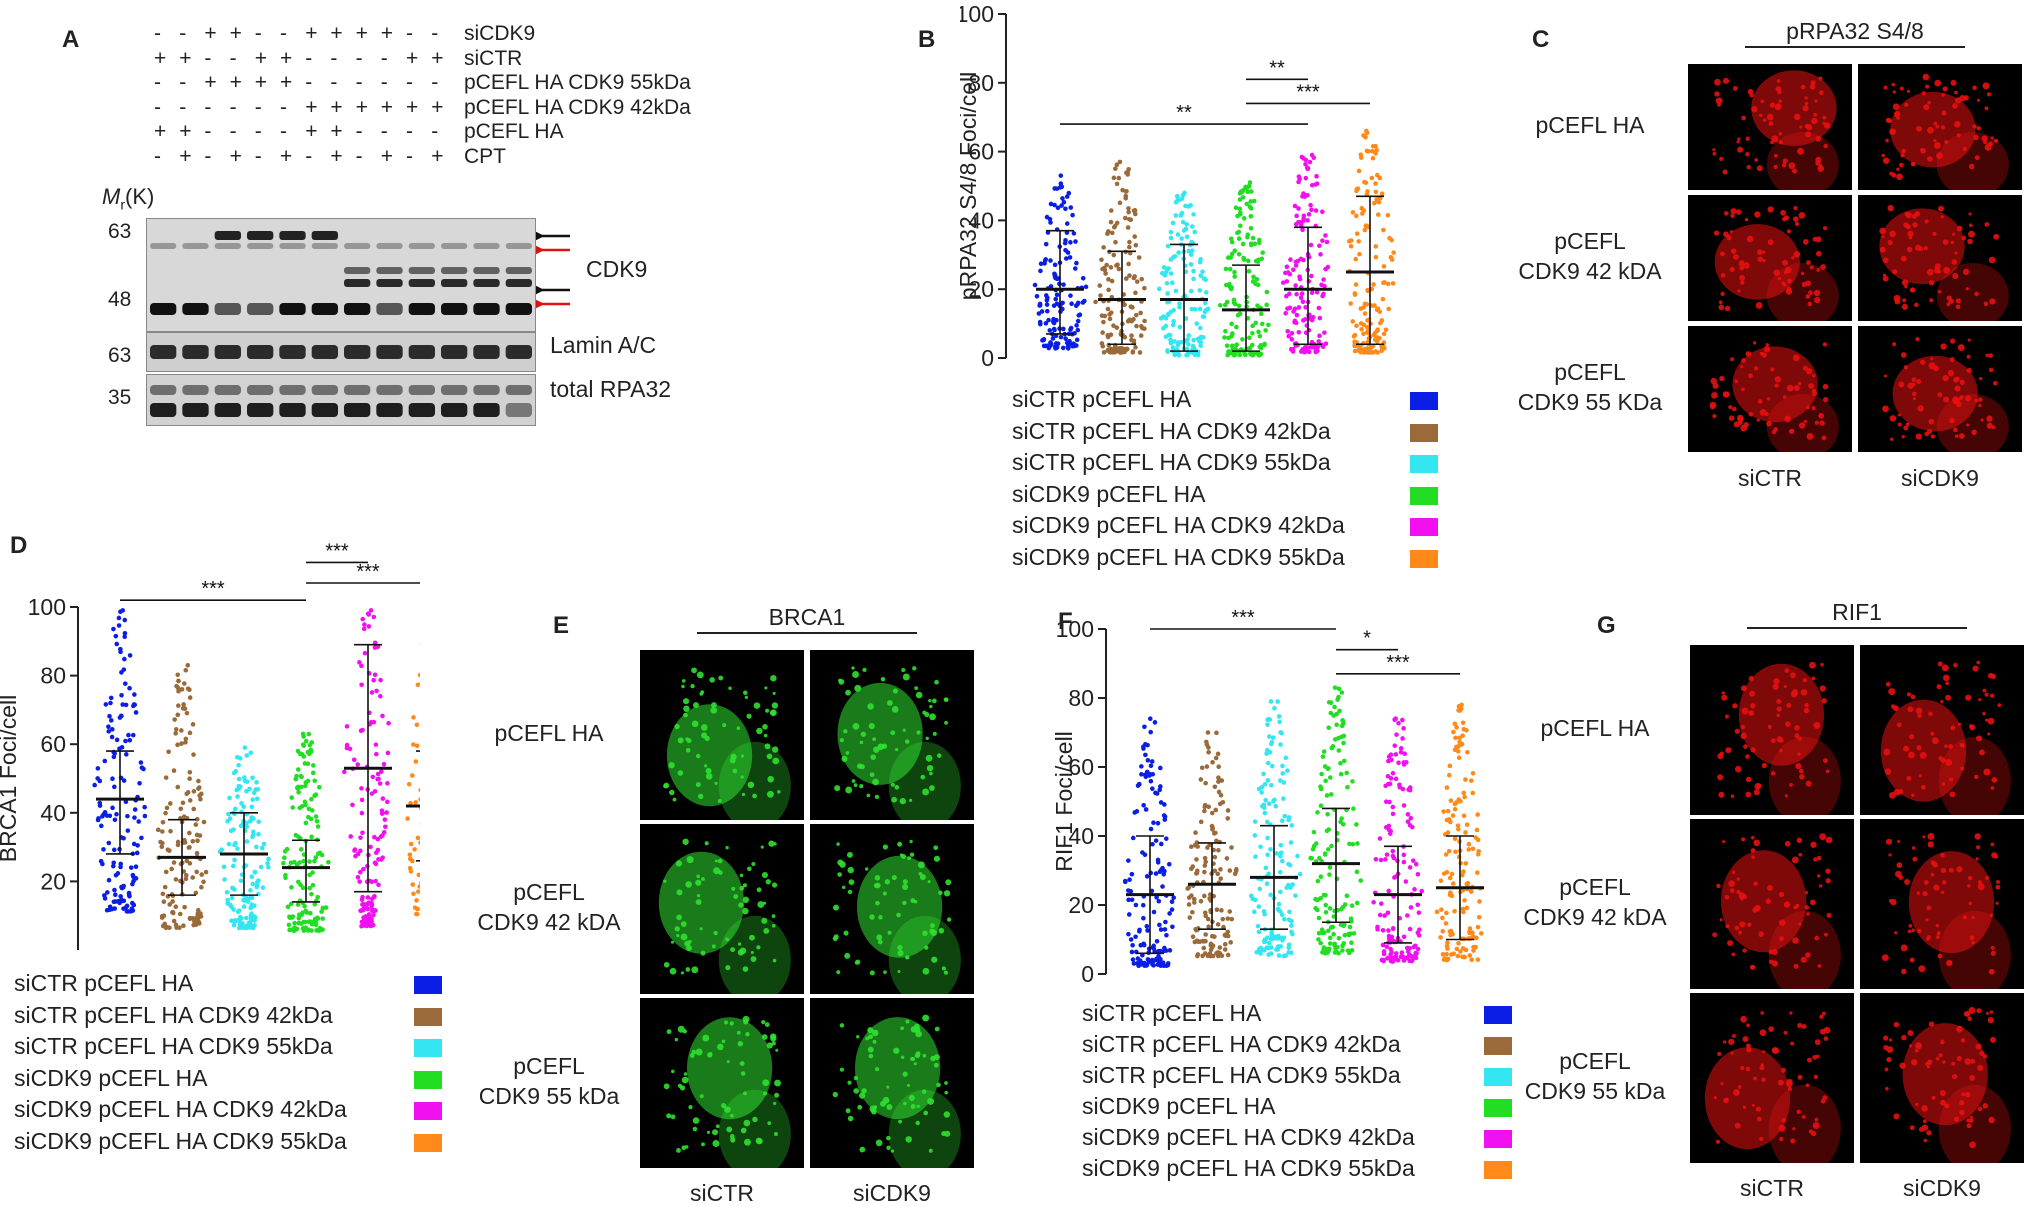 Image resolution: width=2025 pixels, height=1207 pixels. I want to click on micrograph-image, so click(892, 735).